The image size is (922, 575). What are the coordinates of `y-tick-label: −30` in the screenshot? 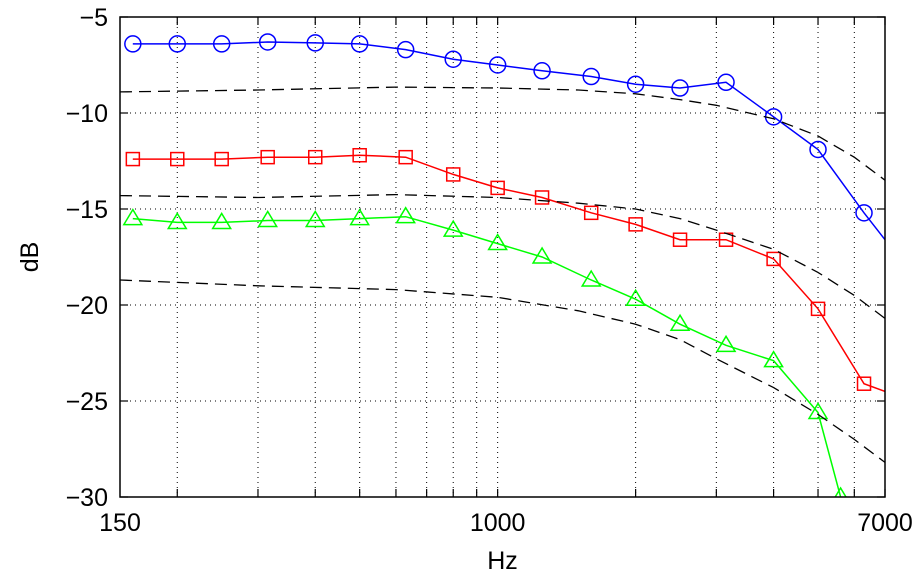 It's located at (87, 498).